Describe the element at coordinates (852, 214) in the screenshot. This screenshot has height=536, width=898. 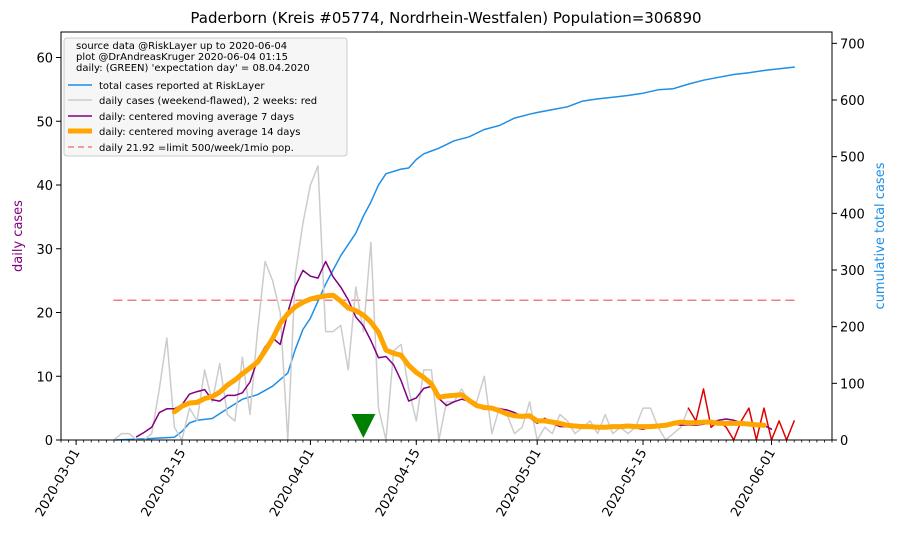
I see `right-tick-label: 400` at that location.